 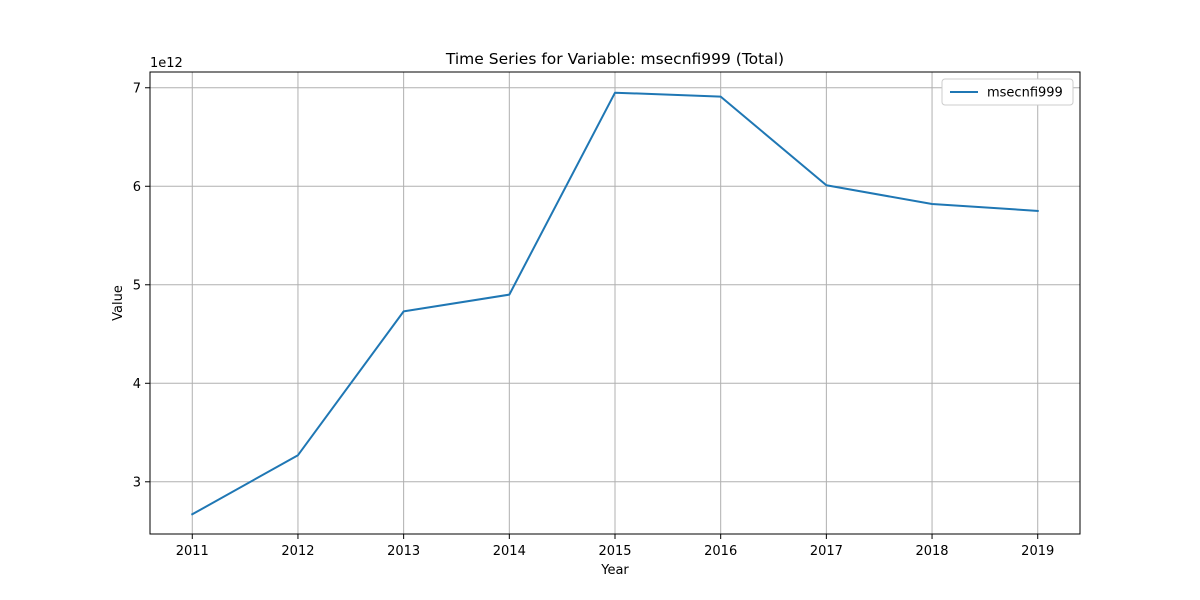 I want to click on x-tick-label: 2011, so click(x=192, y=551).